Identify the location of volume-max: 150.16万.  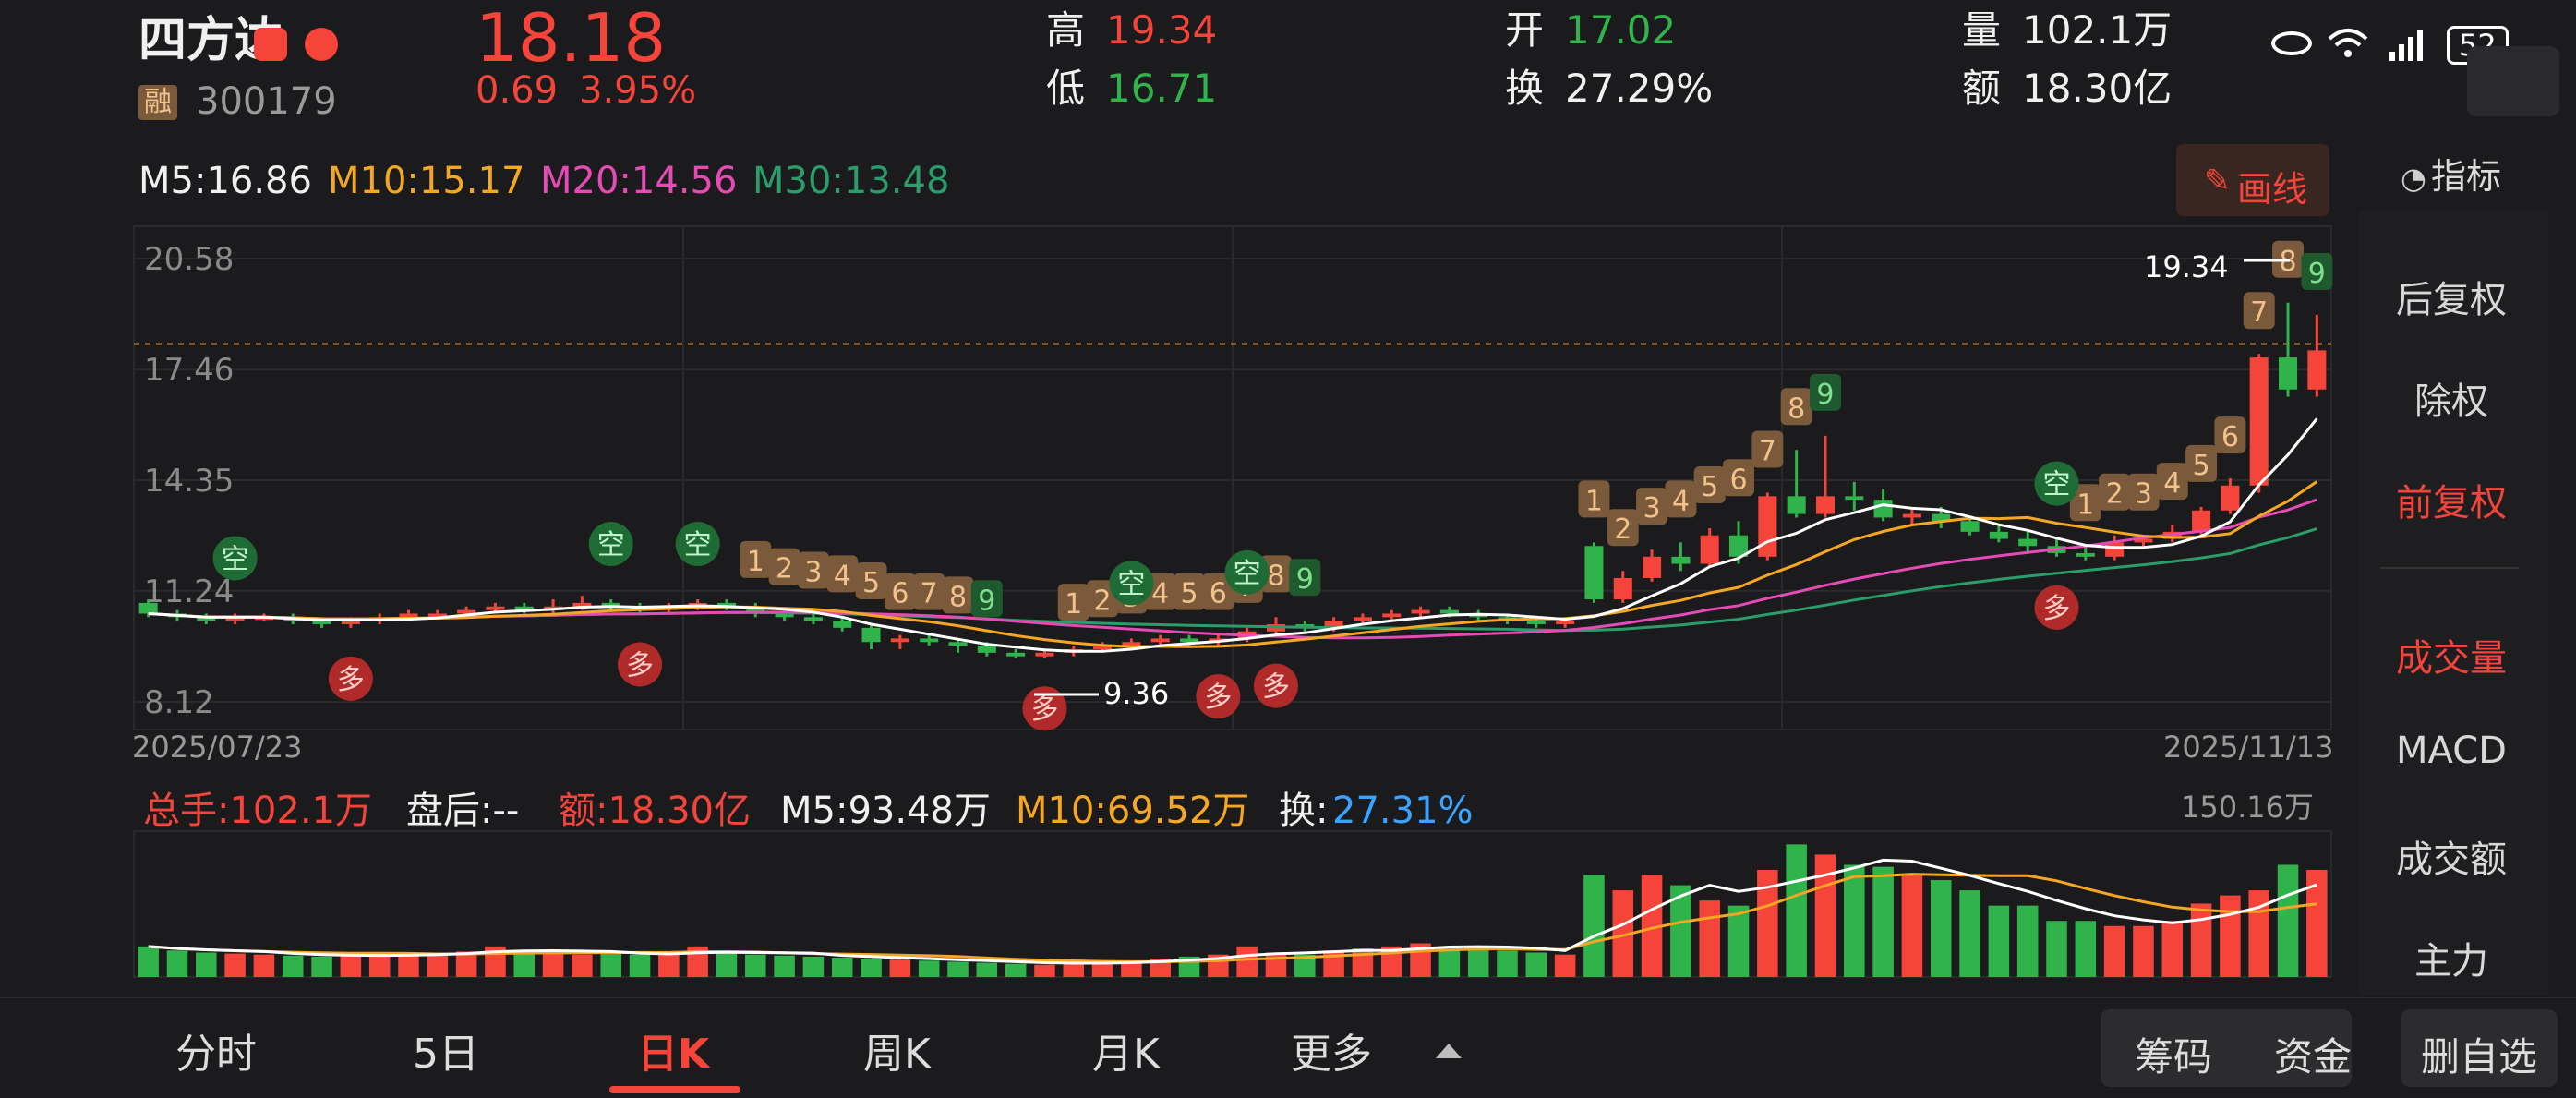
(2247, 807).